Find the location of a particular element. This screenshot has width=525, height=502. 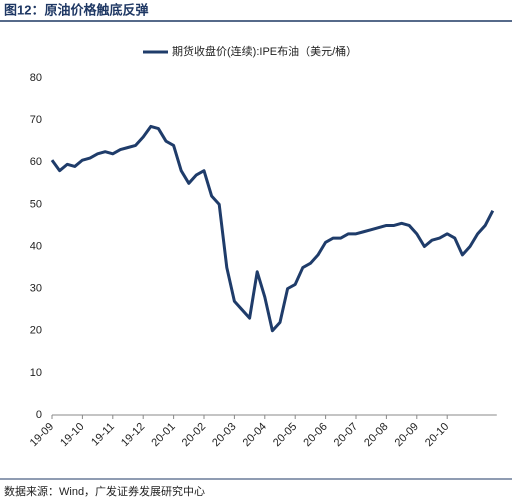

source: 数据来源：Wind，广发证券发展研究中心 is located at coordinates (104, 491).